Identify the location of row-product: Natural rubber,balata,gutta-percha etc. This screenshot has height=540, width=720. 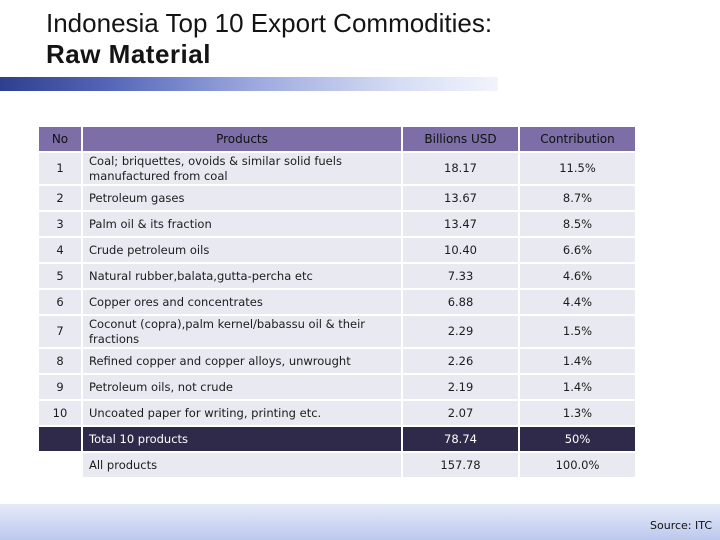
(242, 276).